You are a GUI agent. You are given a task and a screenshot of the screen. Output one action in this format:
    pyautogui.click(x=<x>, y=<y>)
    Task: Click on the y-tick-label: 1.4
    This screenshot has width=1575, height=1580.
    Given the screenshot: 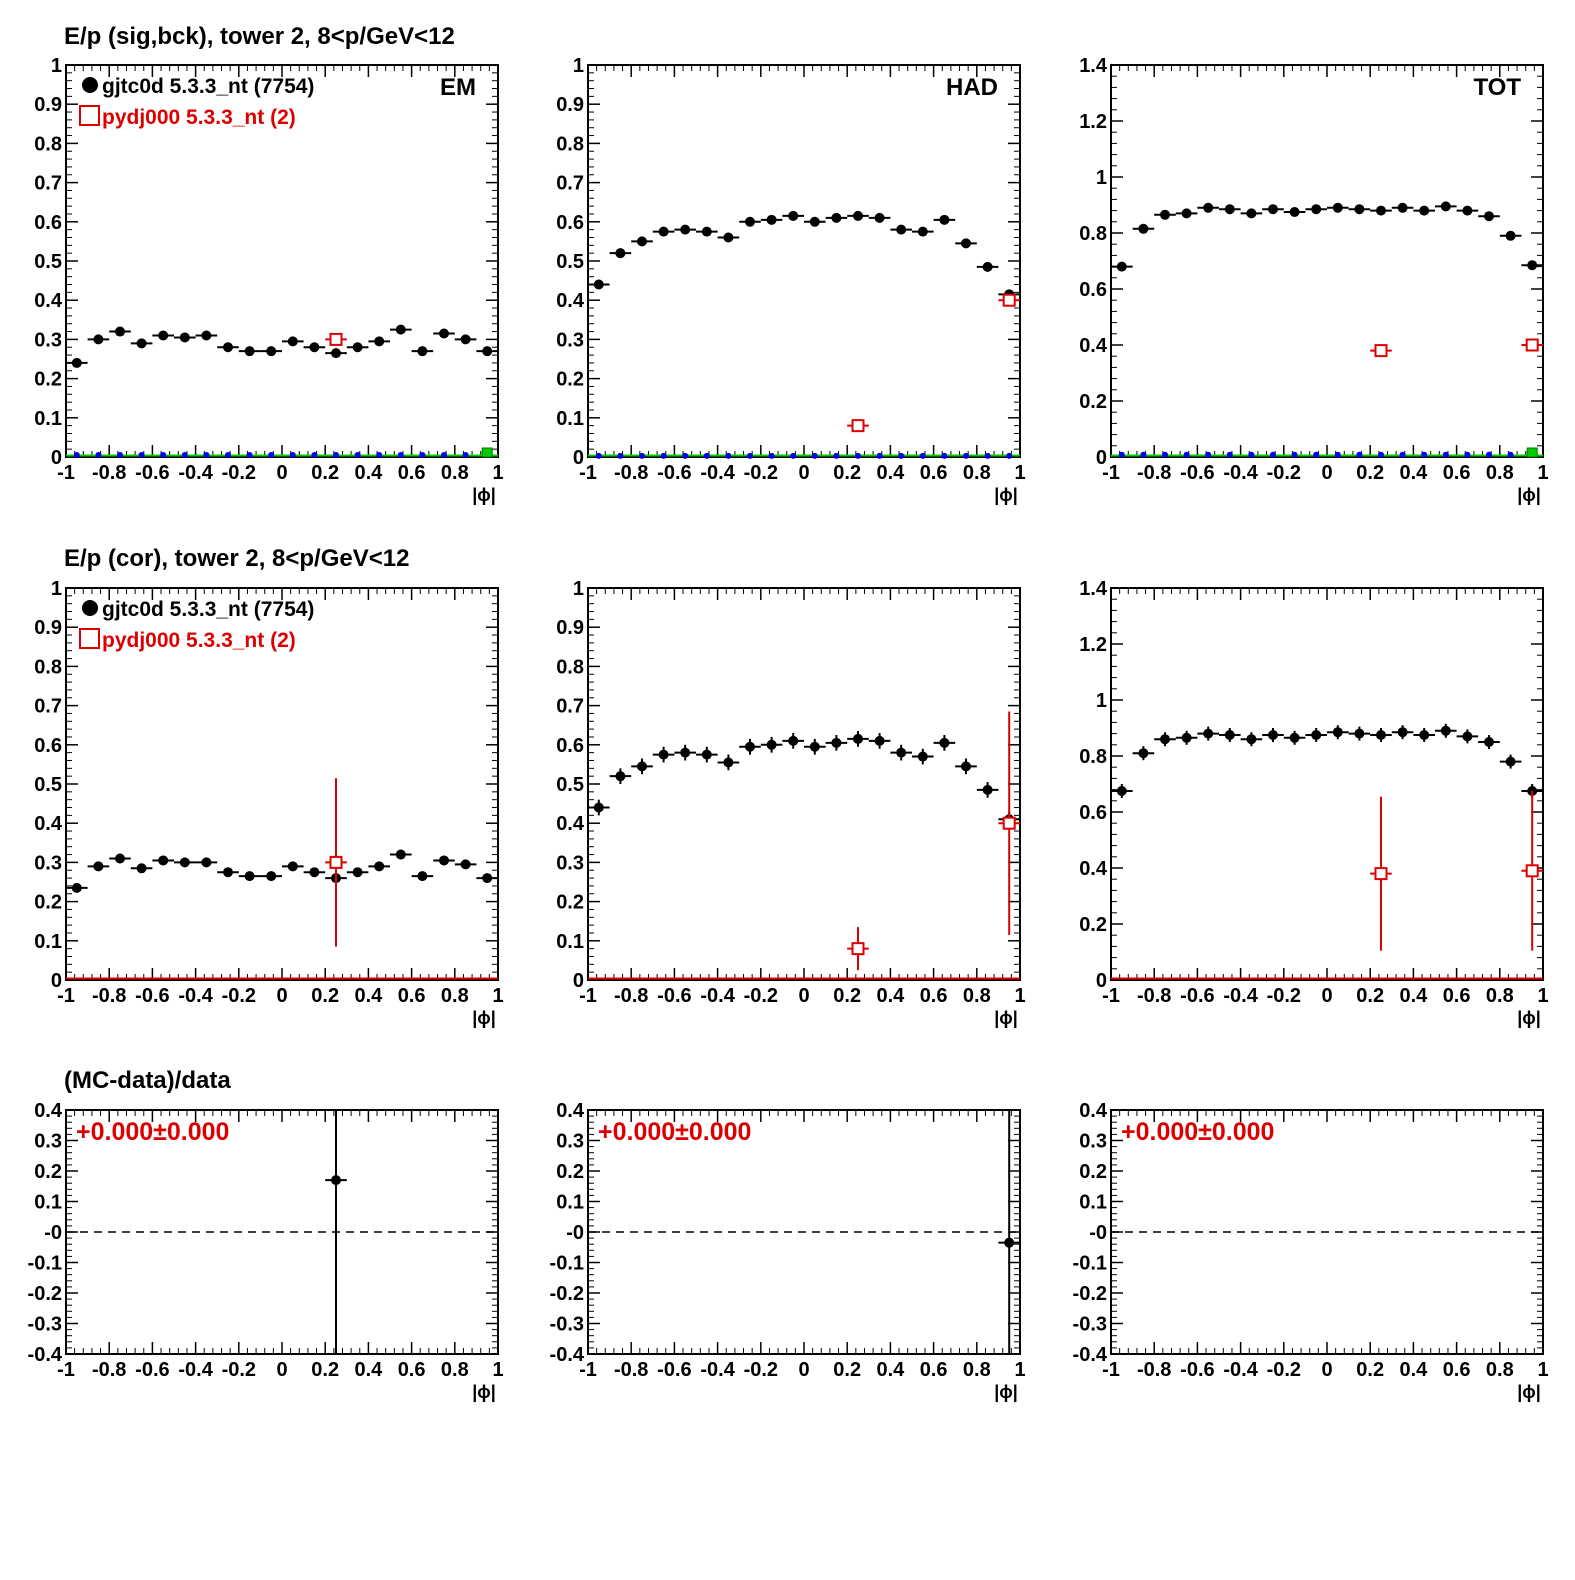 What is the action you would take?
    pyautogui.click(x=1093, y=589)
    